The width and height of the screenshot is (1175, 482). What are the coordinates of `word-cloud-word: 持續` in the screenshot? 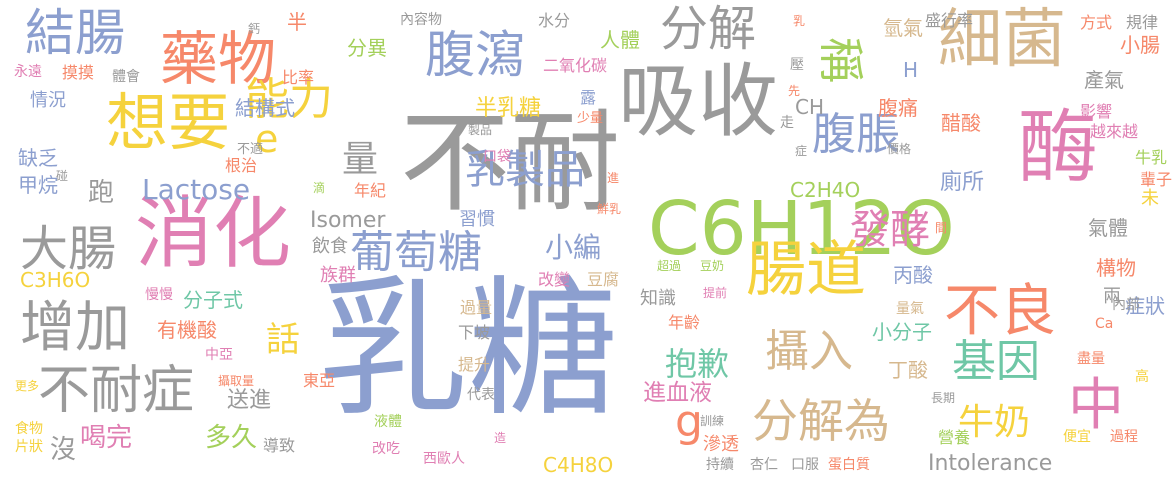 It's located at (720, 465).